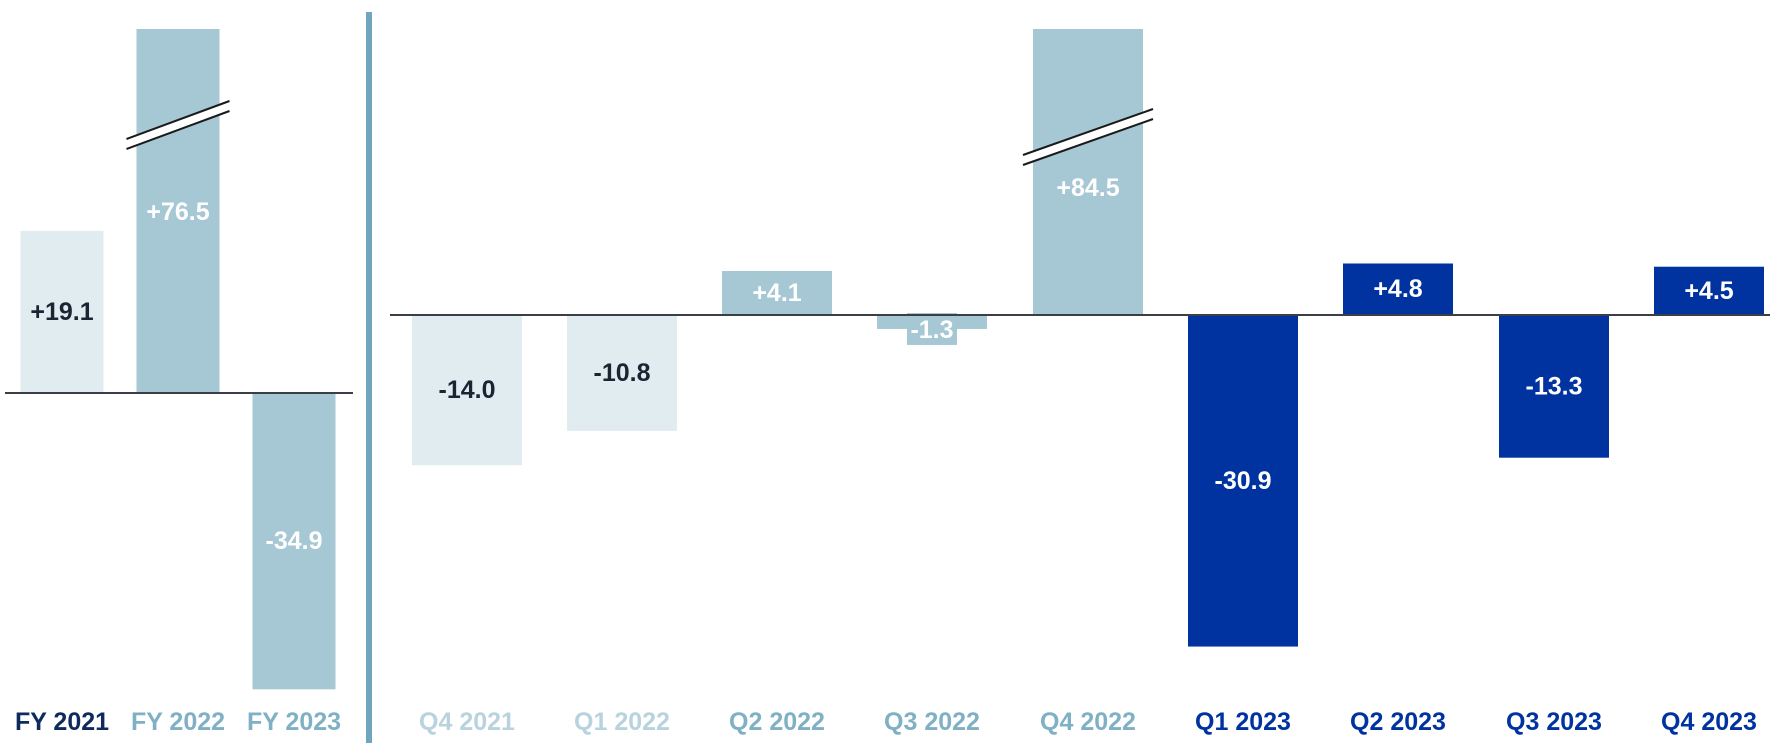  I want to click on quarterly-data-label-3: +4.1, so click(776, 293).